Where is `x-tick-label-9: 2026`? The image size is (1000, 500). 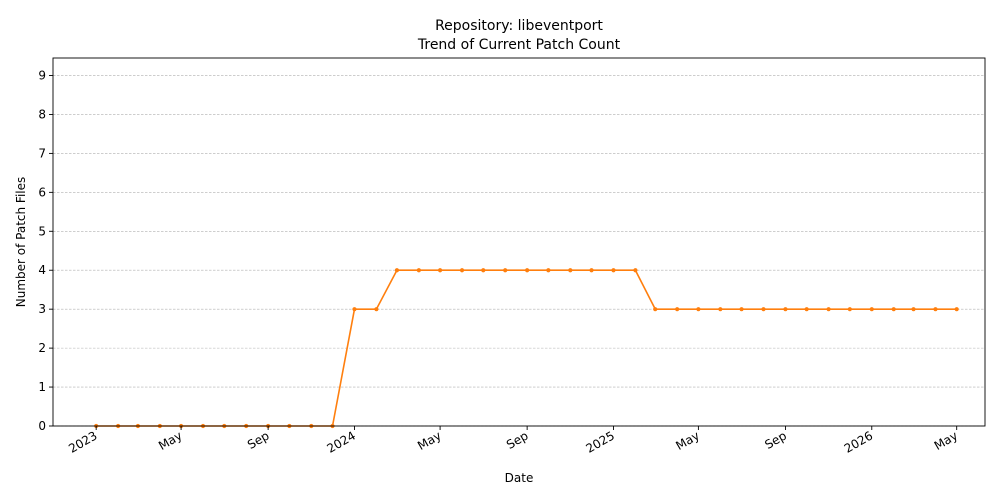 x-tick-label-9: 2026 is located at coordinates (858, 441).